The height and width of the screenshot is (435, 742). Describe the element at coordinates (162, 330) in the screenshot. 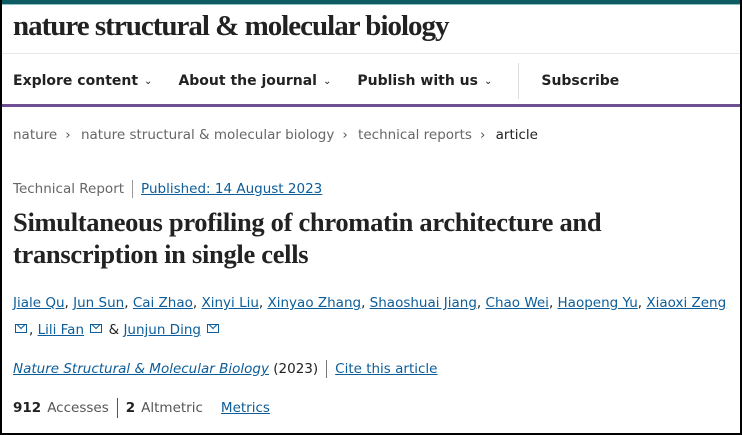

I see `author-link: Junjun Ding` at that location.